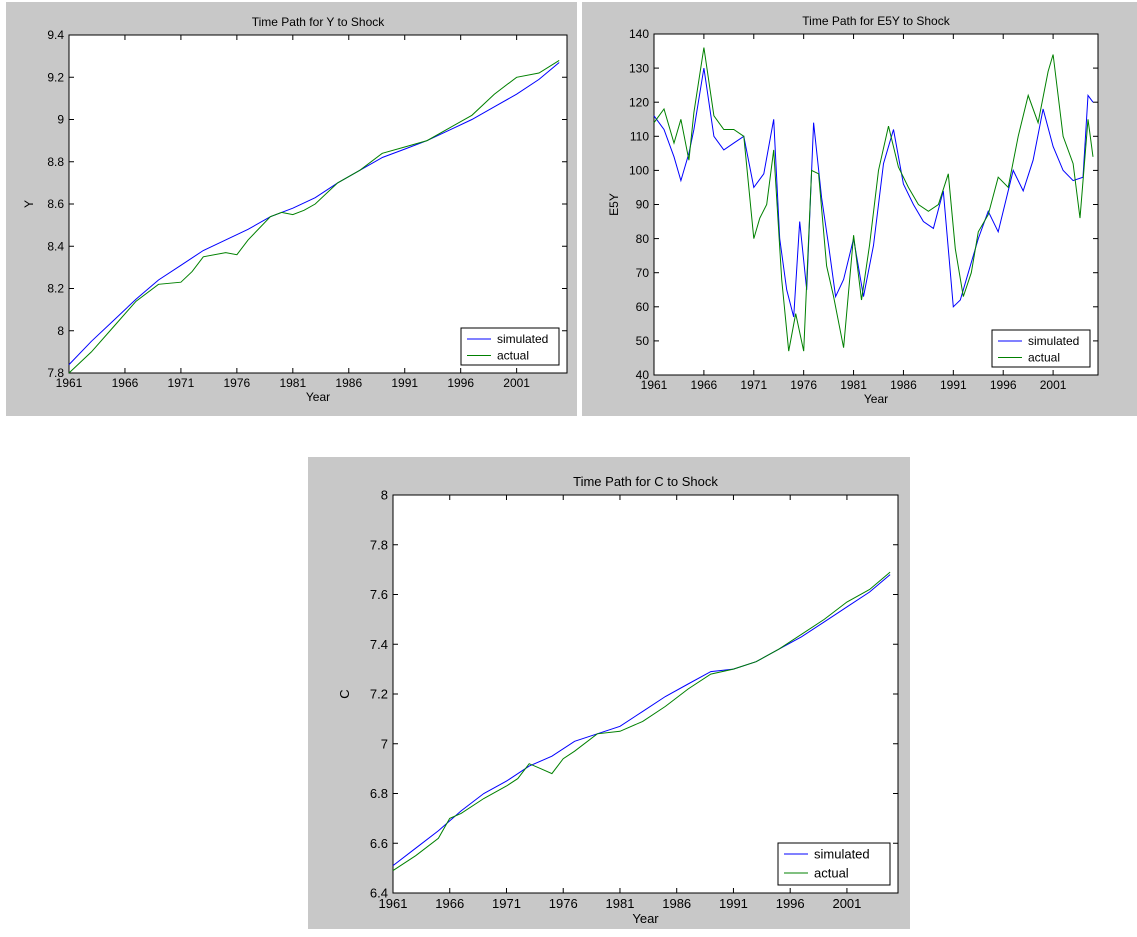 The width and height of the screenshot is (1137, 937). Describe the element at coordinates (60, 331) in the screenshot. I see `y-tick-label-y: 8` at that location.